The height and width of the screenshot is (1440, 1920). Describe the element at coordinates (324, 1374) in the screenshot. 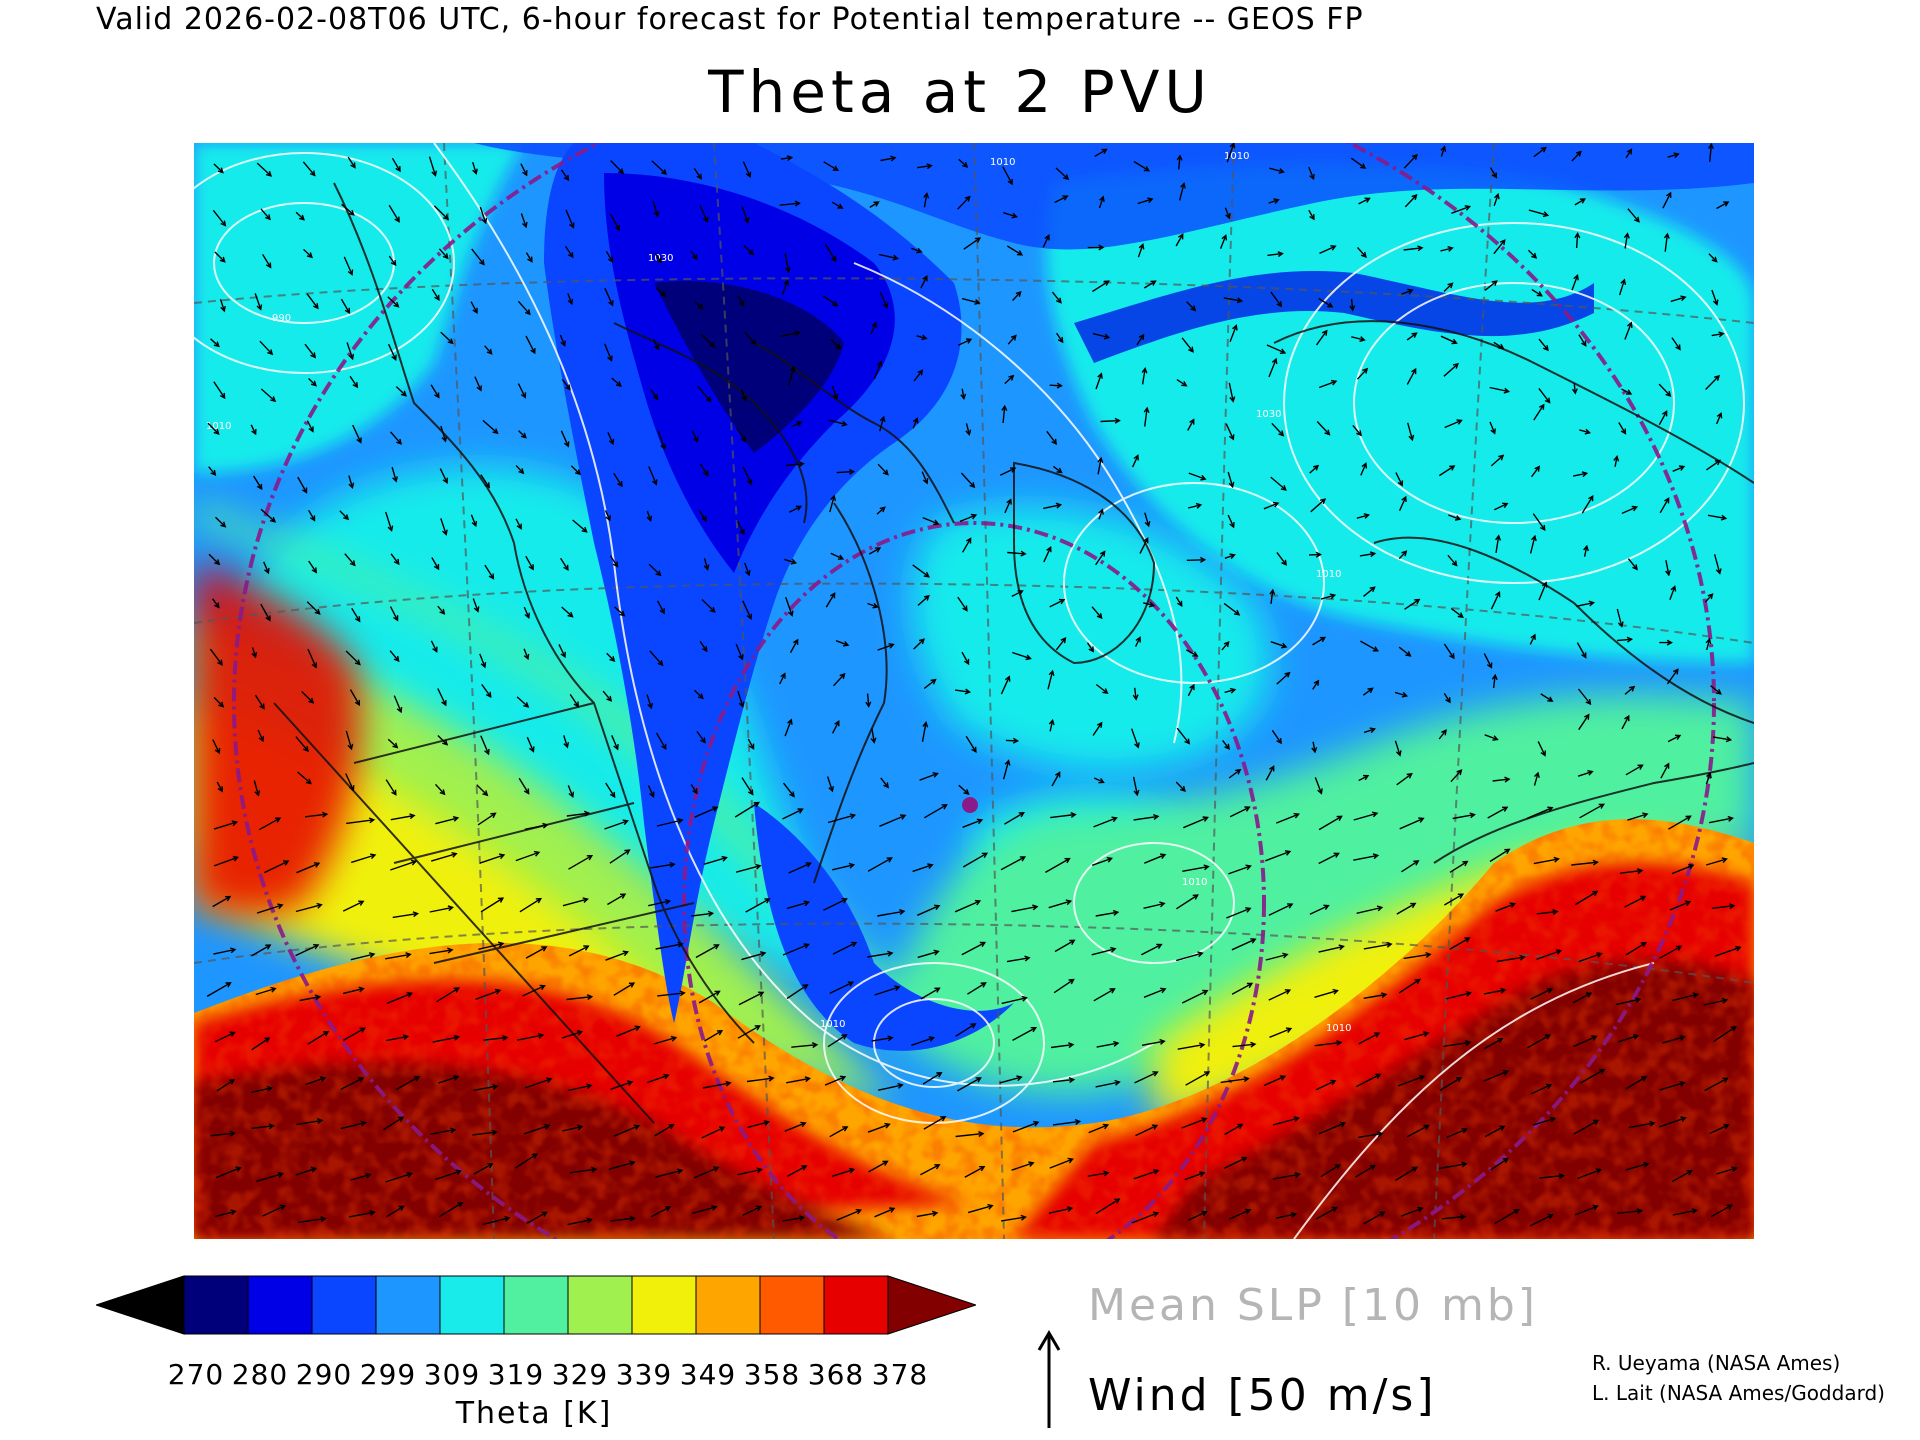

I see `tick-label: 290` at that location.